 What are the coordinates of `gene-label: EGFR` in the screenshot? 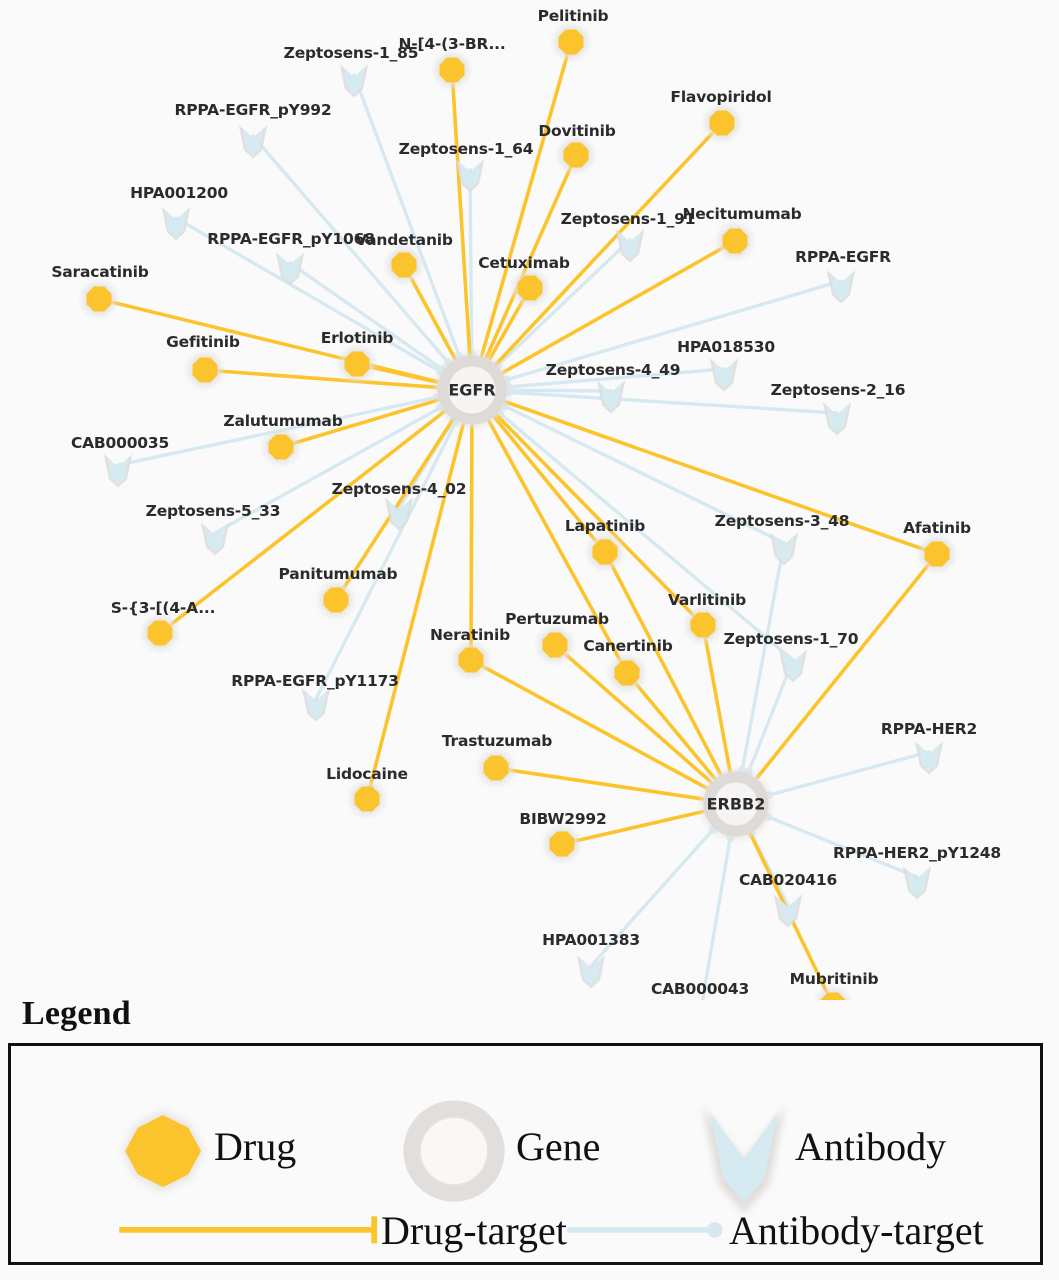 It's located at (472, 390).